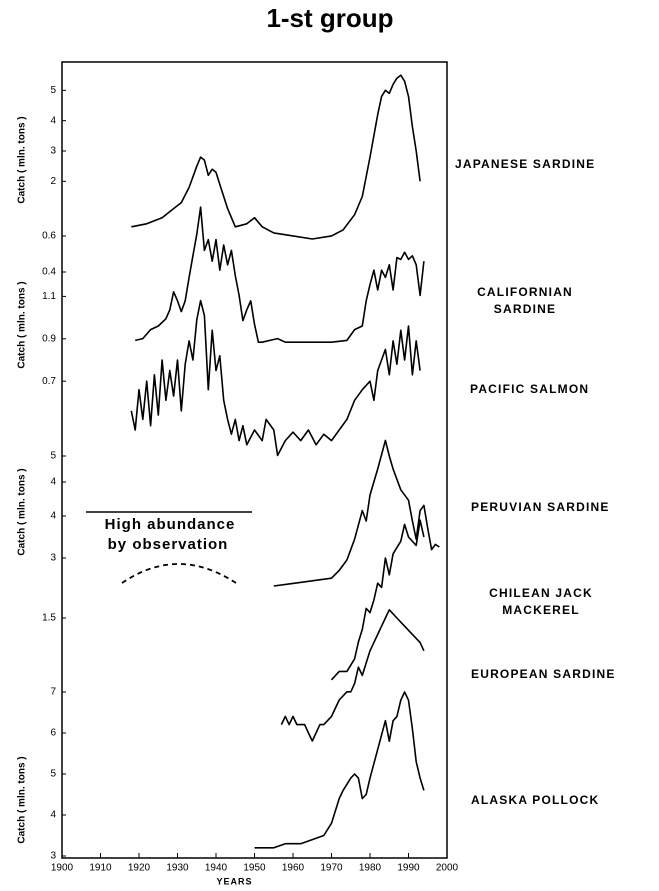 This screenshot has height=891, width=659. I want to click on x-tick-label: 1910, so click(100, 868).